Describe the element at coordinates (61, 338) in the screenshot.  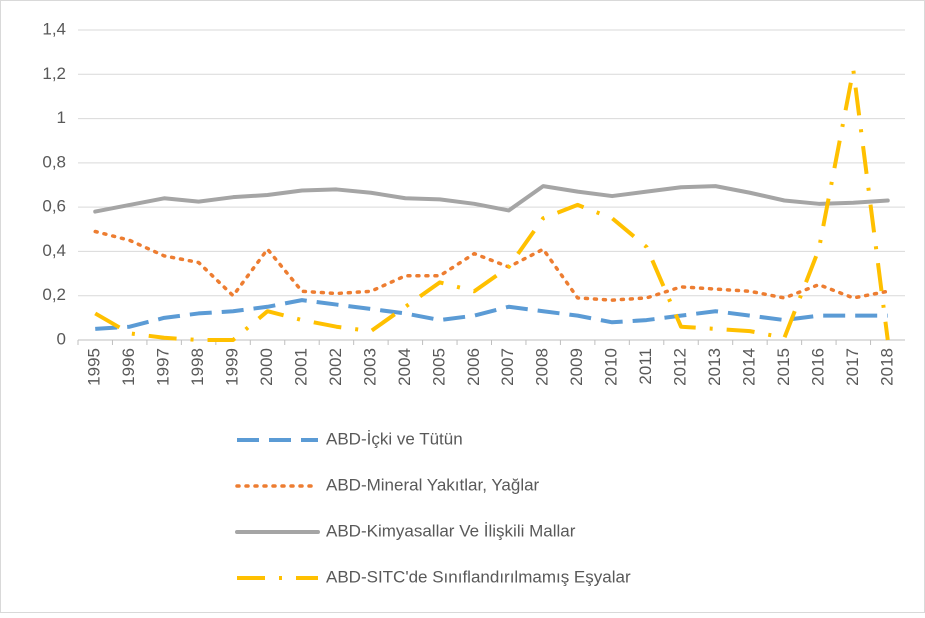
I see `y-tick-label: 0` at that location.